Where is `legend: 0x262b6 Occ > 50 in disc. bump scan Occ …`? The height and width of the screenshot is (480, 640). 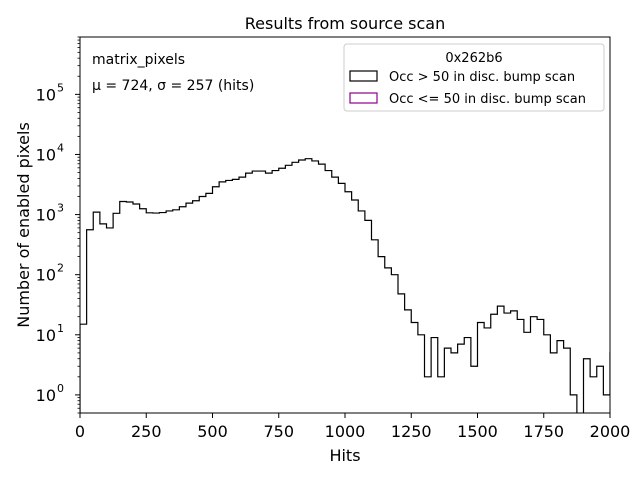 legend: 0x262b6 Occ > 50 in disc. bump scan Occ … is located at coordinates (474, 77).